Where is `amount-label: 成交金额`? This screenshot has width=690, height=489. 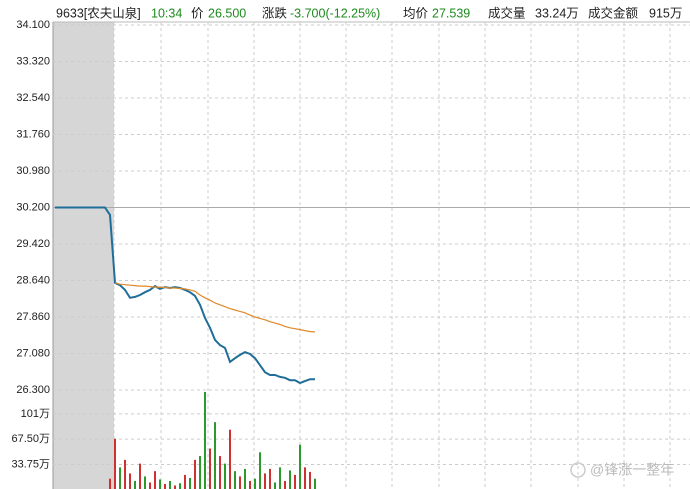 amount-label: 成交金额 is located at coordinates (613, 12).